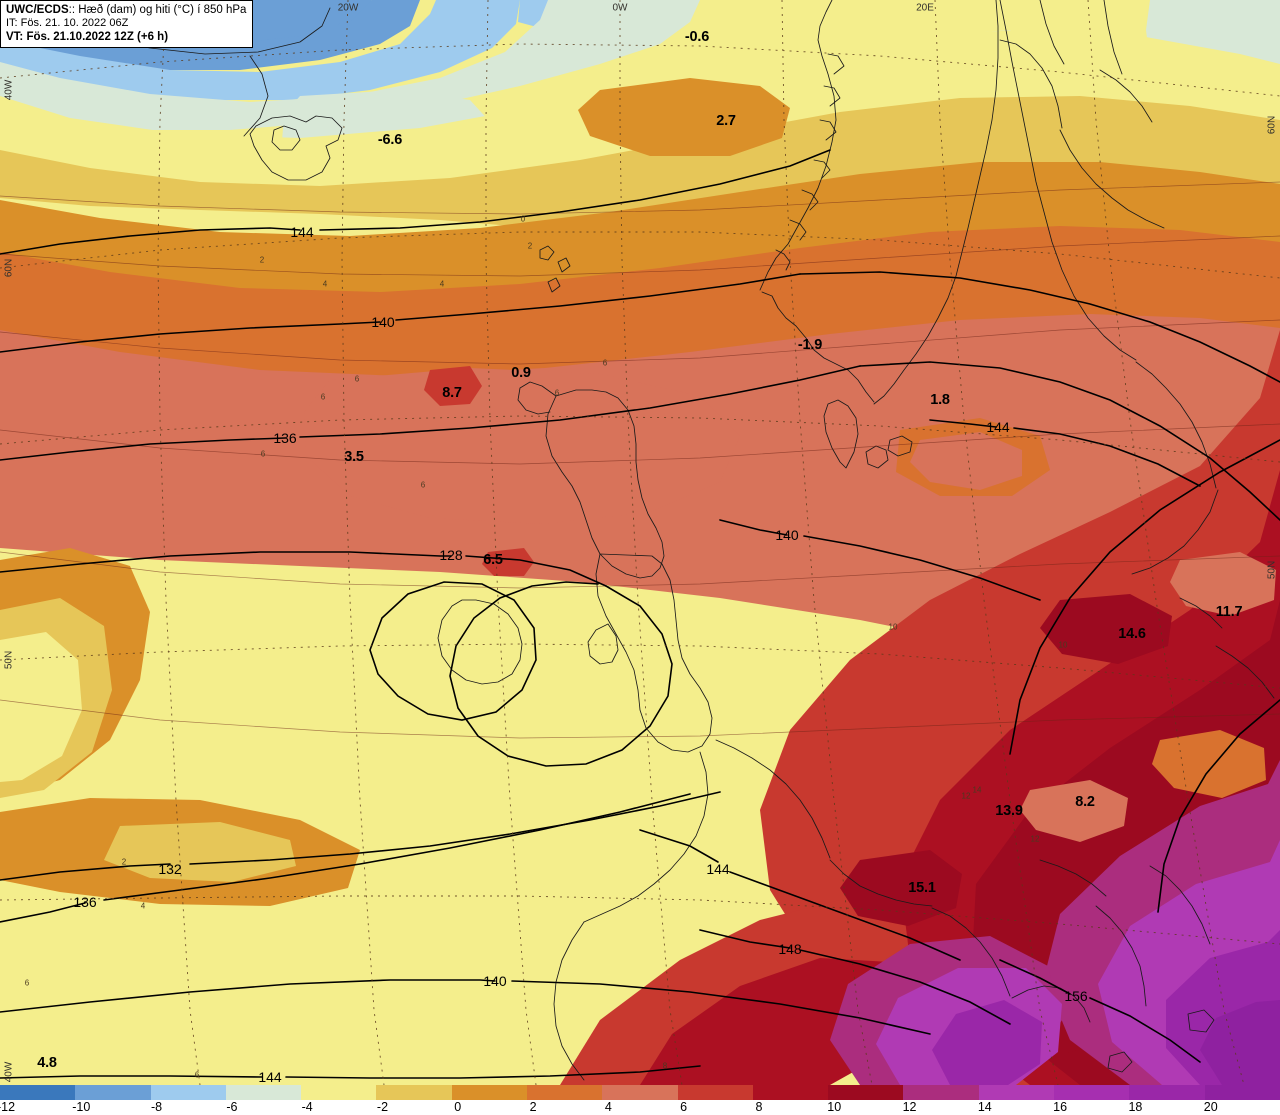 The width and height of the screenshot is (1280, 1115). I want to click on color-scale-tick-label: 14, so click(984, 1107).